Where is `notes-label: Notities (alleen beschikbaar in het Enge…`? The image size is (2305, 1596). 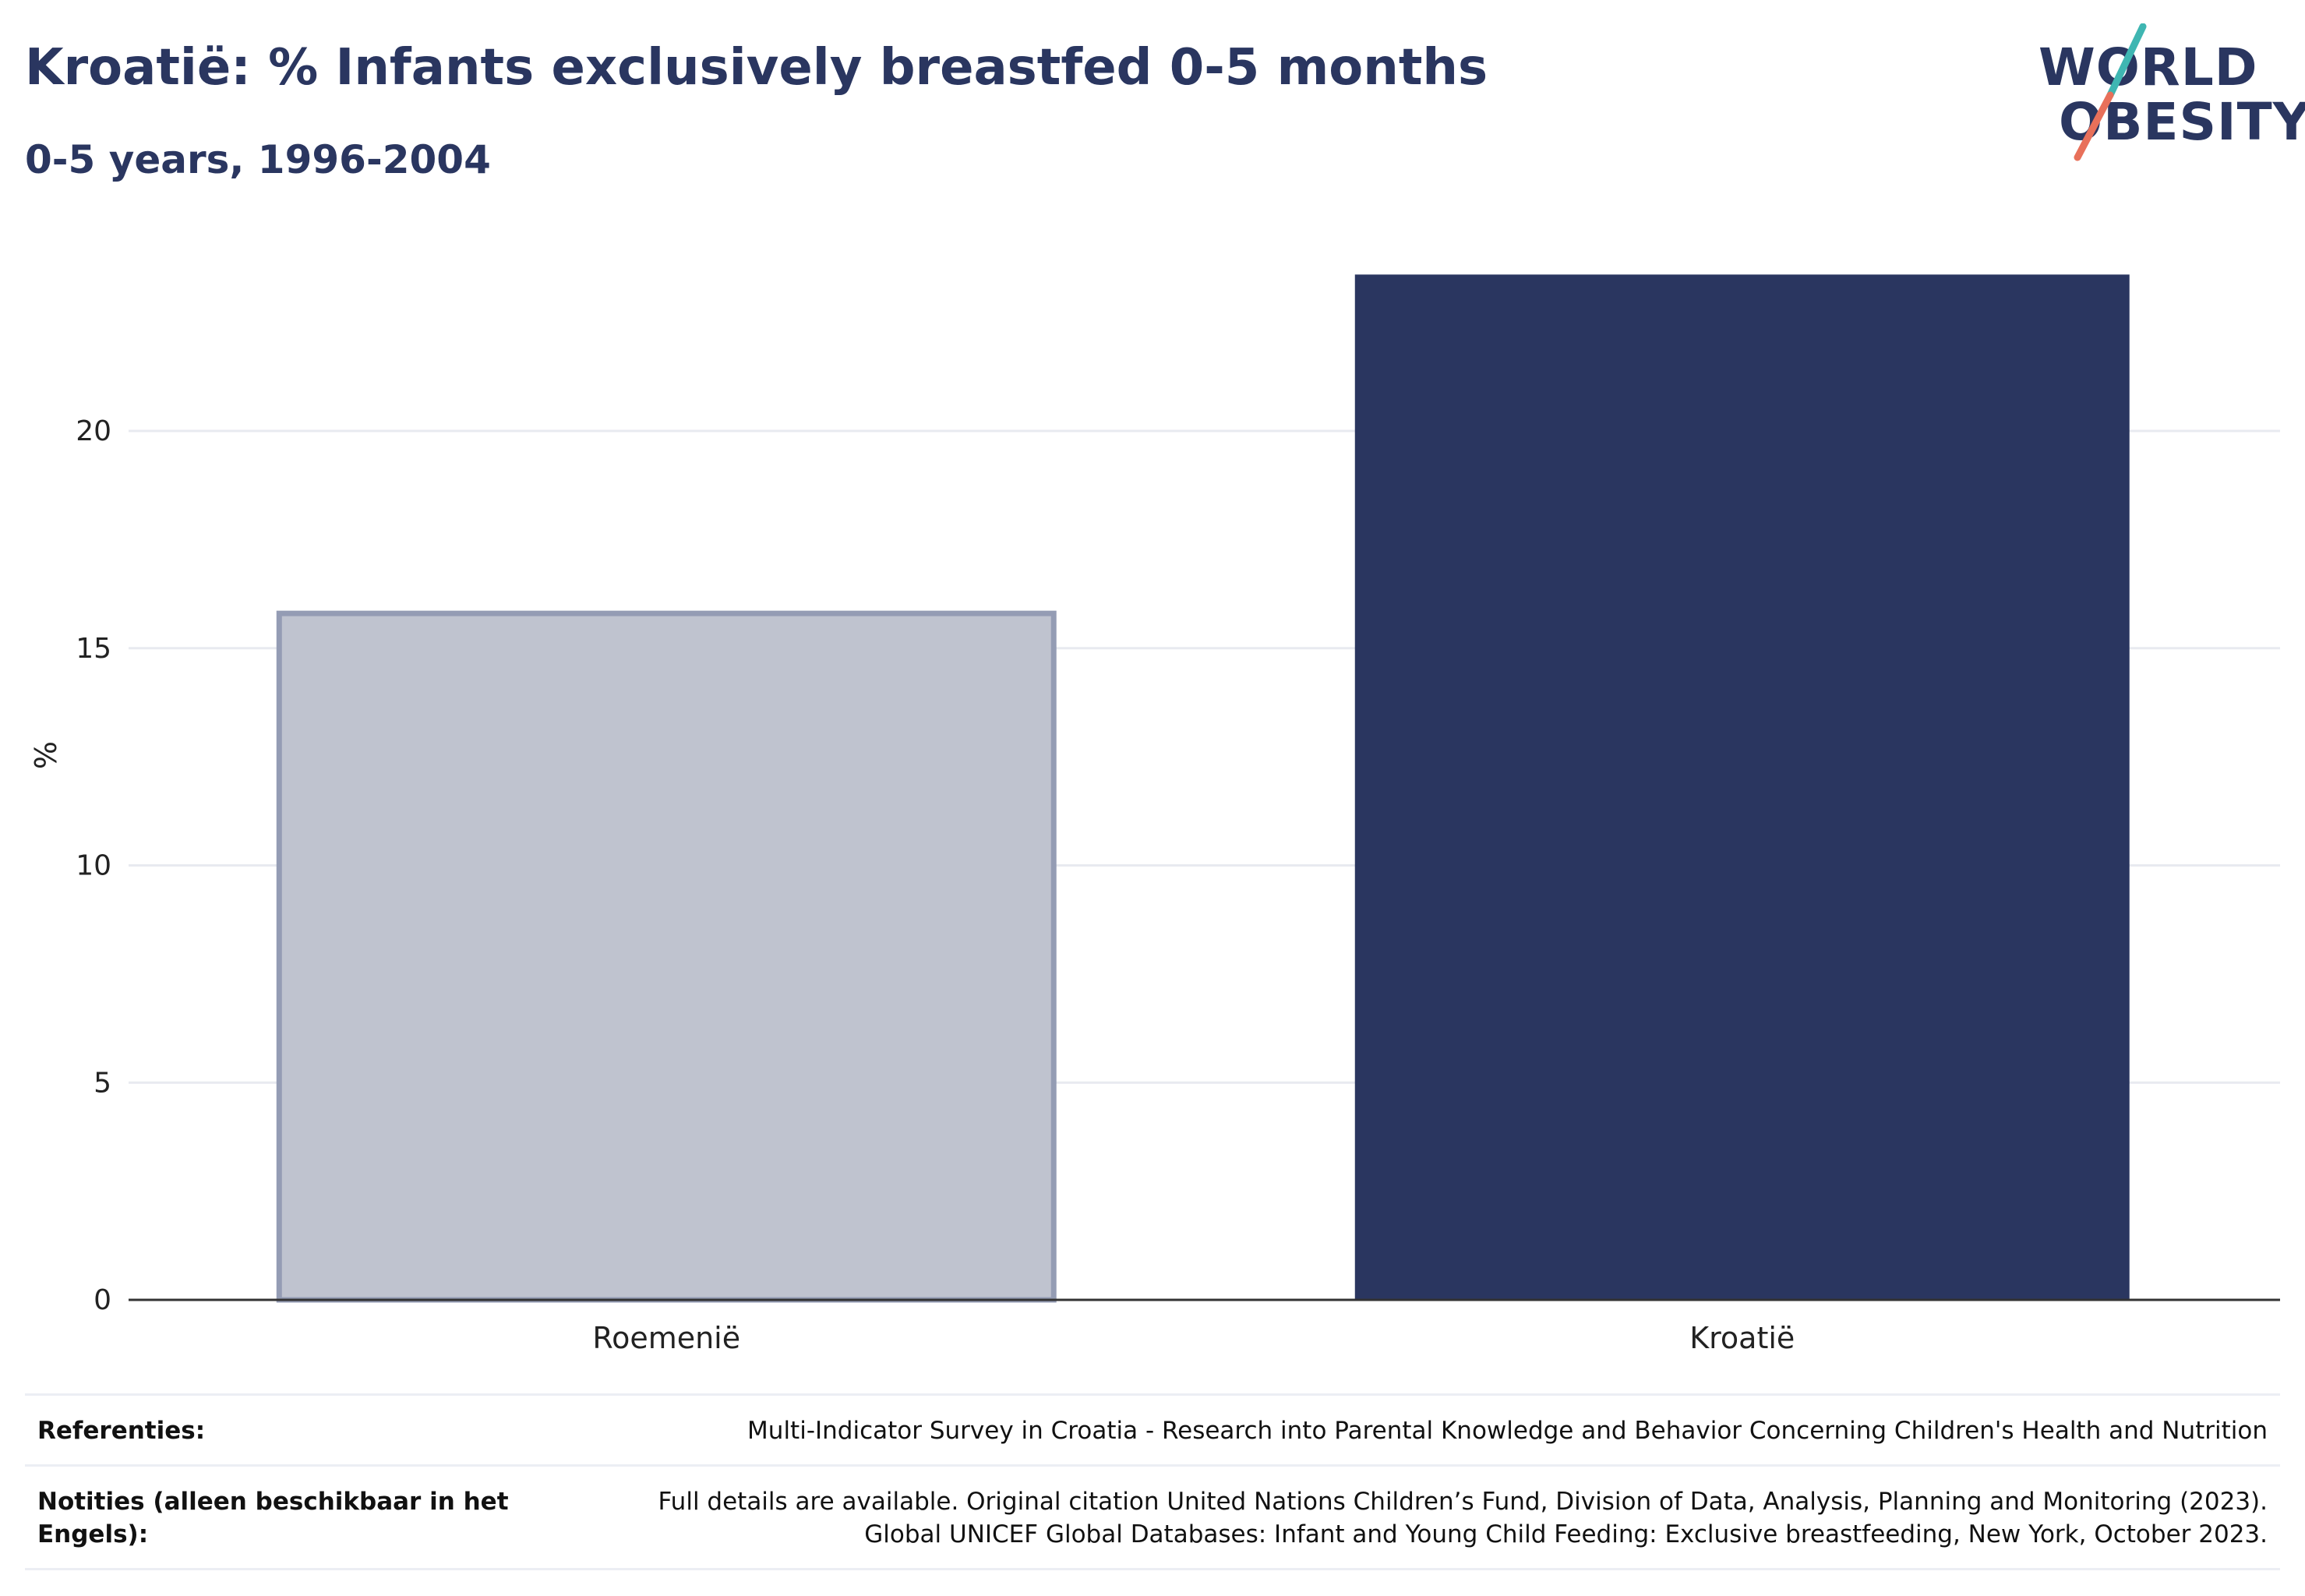 notes-label: Notities (alleen beschikbaar in het Enge… is located at coordinates (273, 1518).